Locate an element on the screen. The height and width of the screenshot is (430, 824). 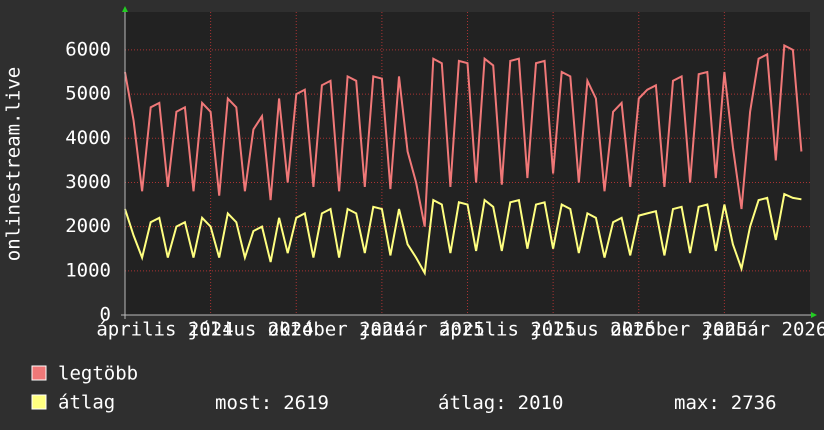
x-tick-label: április 2025 is located at coordinates (507, 330).